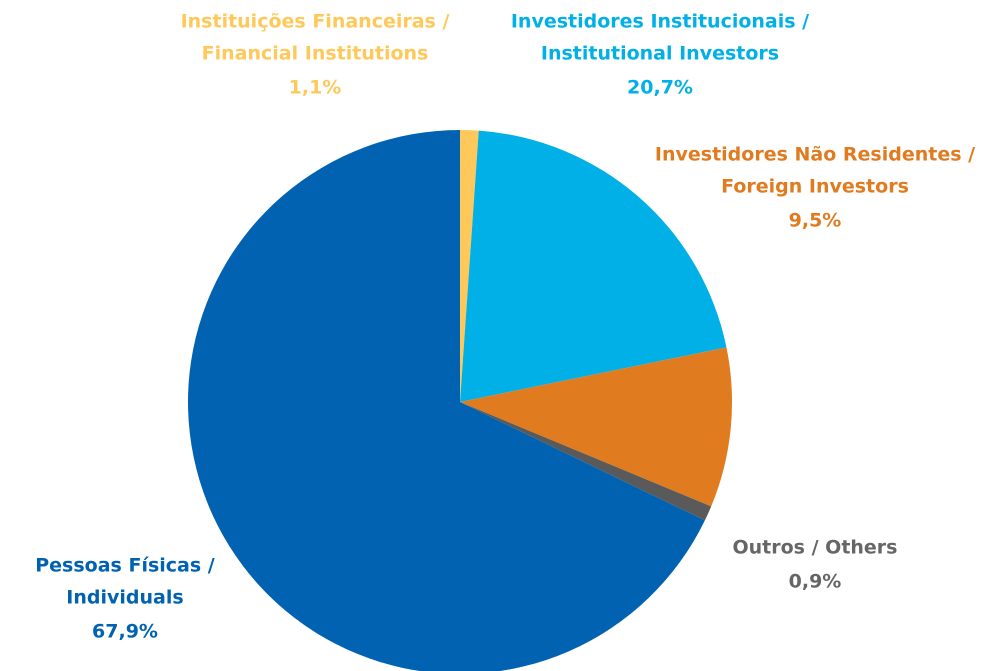  Describe the element at coordinates (660, 54) in the screenshot. I see `slice-label: Institutional Investors` at that location.